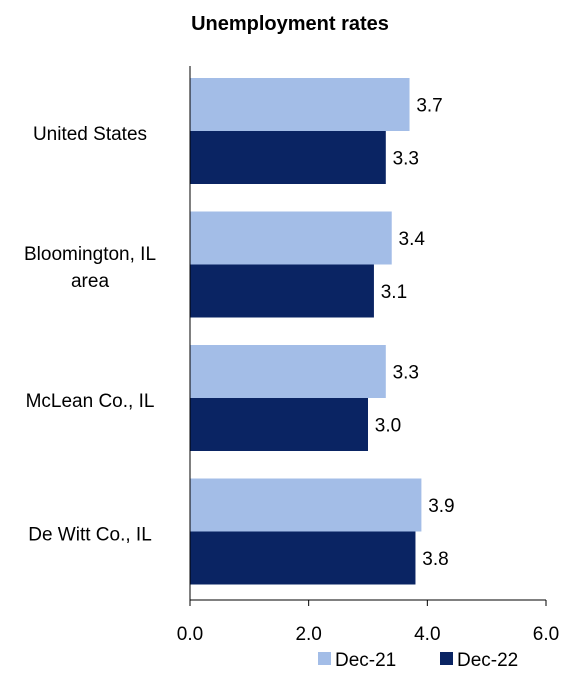 This screenshot has width=563, height=680. I want to click on x-tick-label: 2.0, so click(308, 634).